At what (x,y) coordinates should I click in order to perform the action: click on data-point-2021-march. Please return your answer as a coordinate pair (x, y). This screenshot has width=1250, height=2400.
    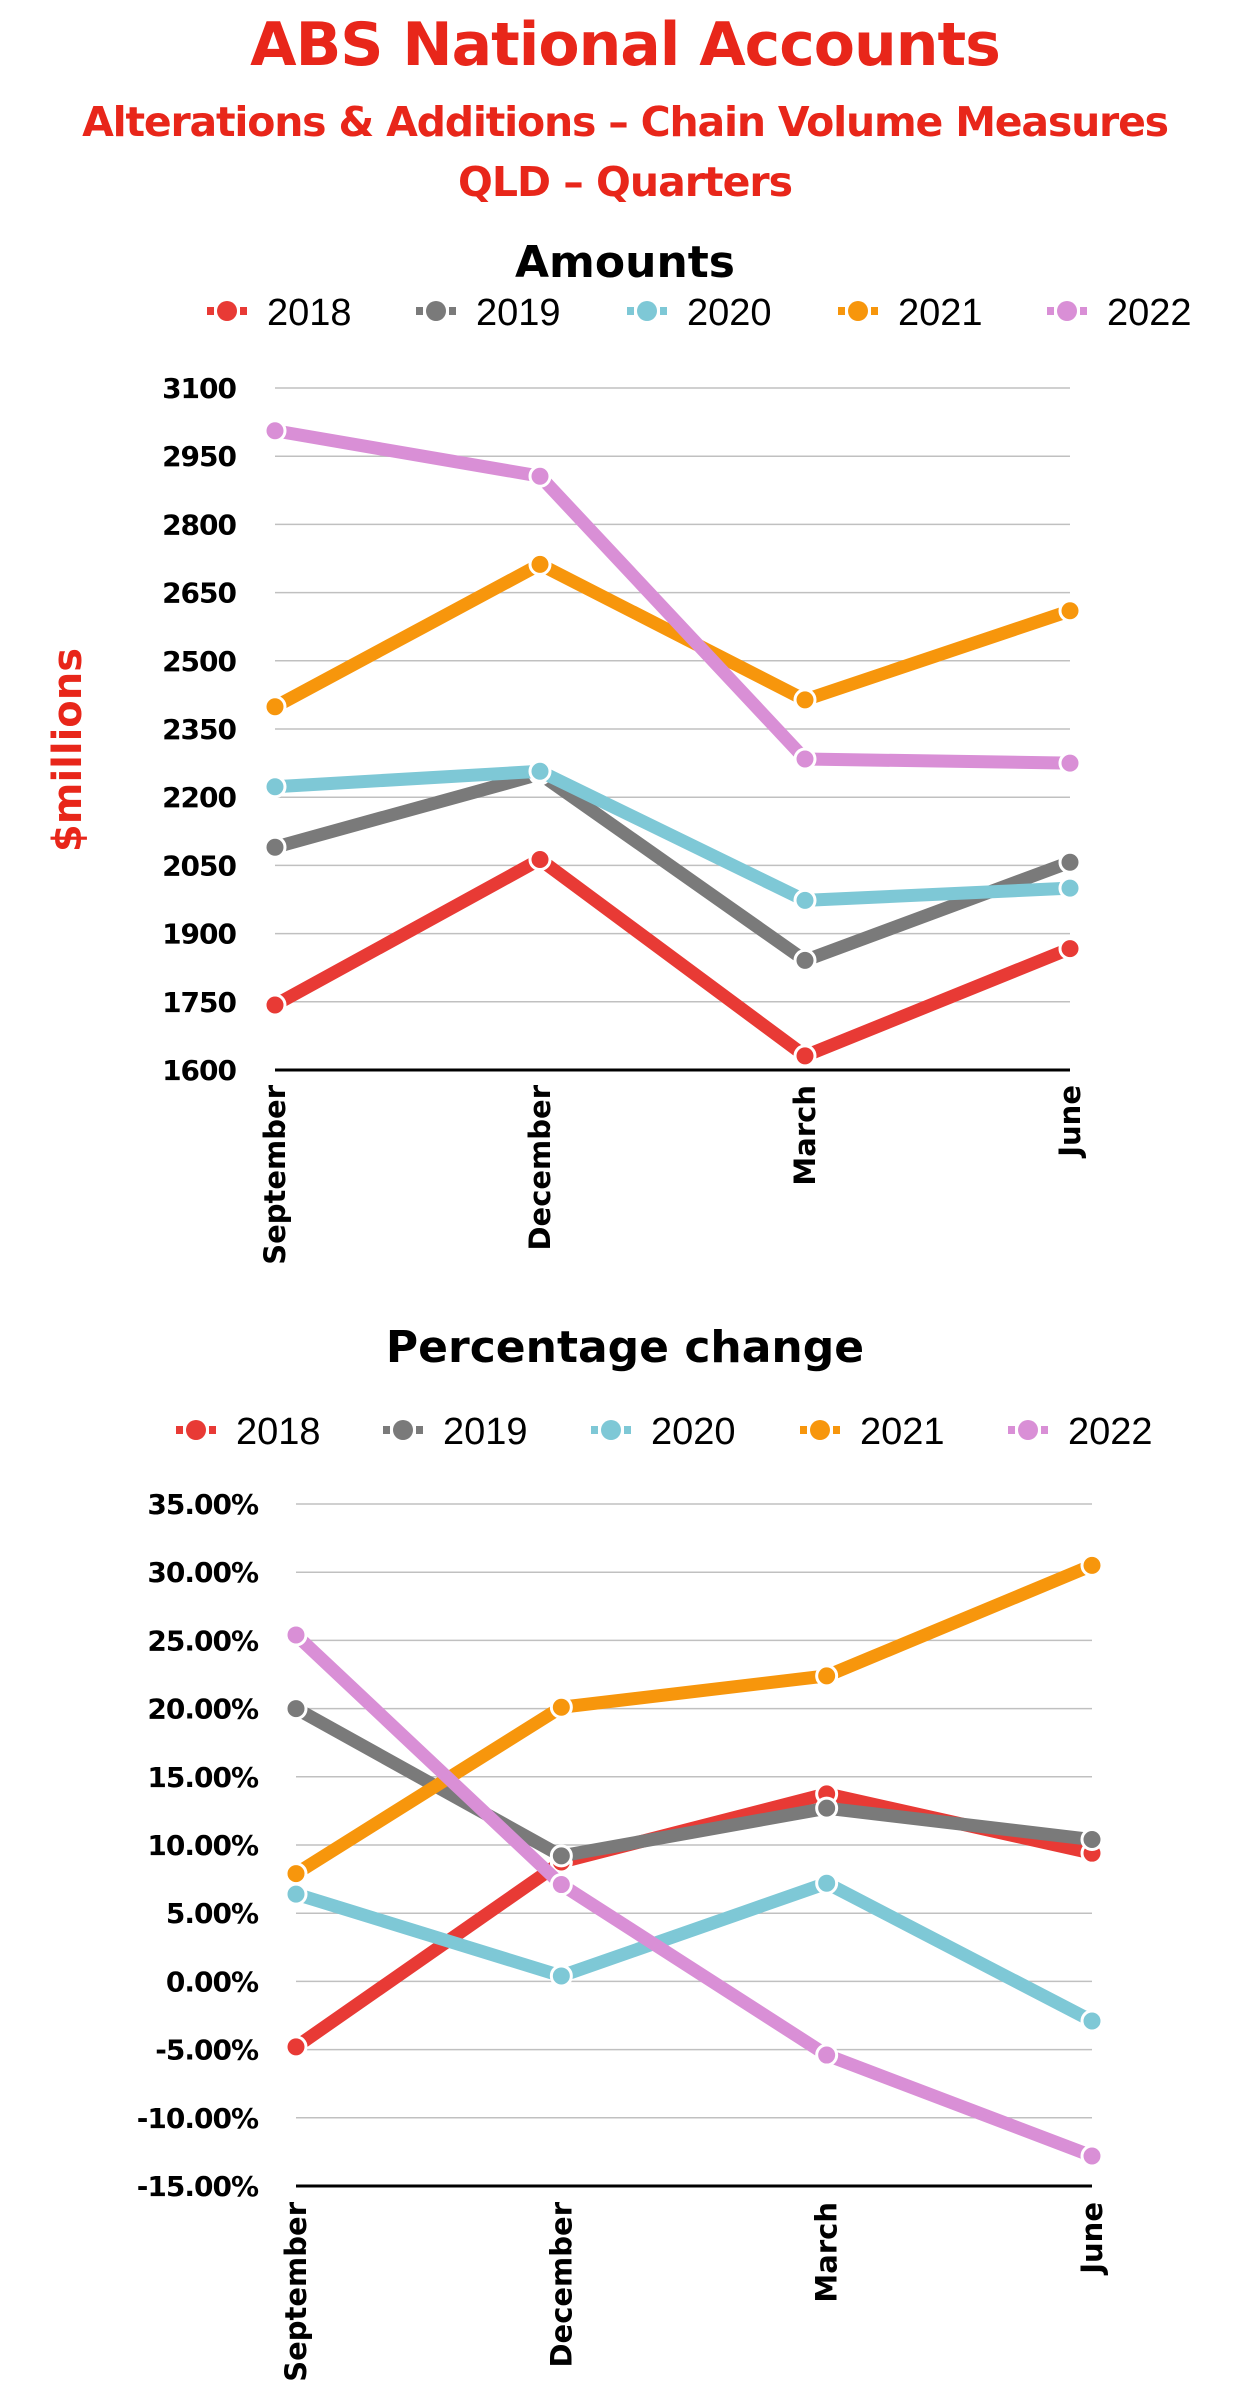
    Looking at the image, I should click on (805, 700).